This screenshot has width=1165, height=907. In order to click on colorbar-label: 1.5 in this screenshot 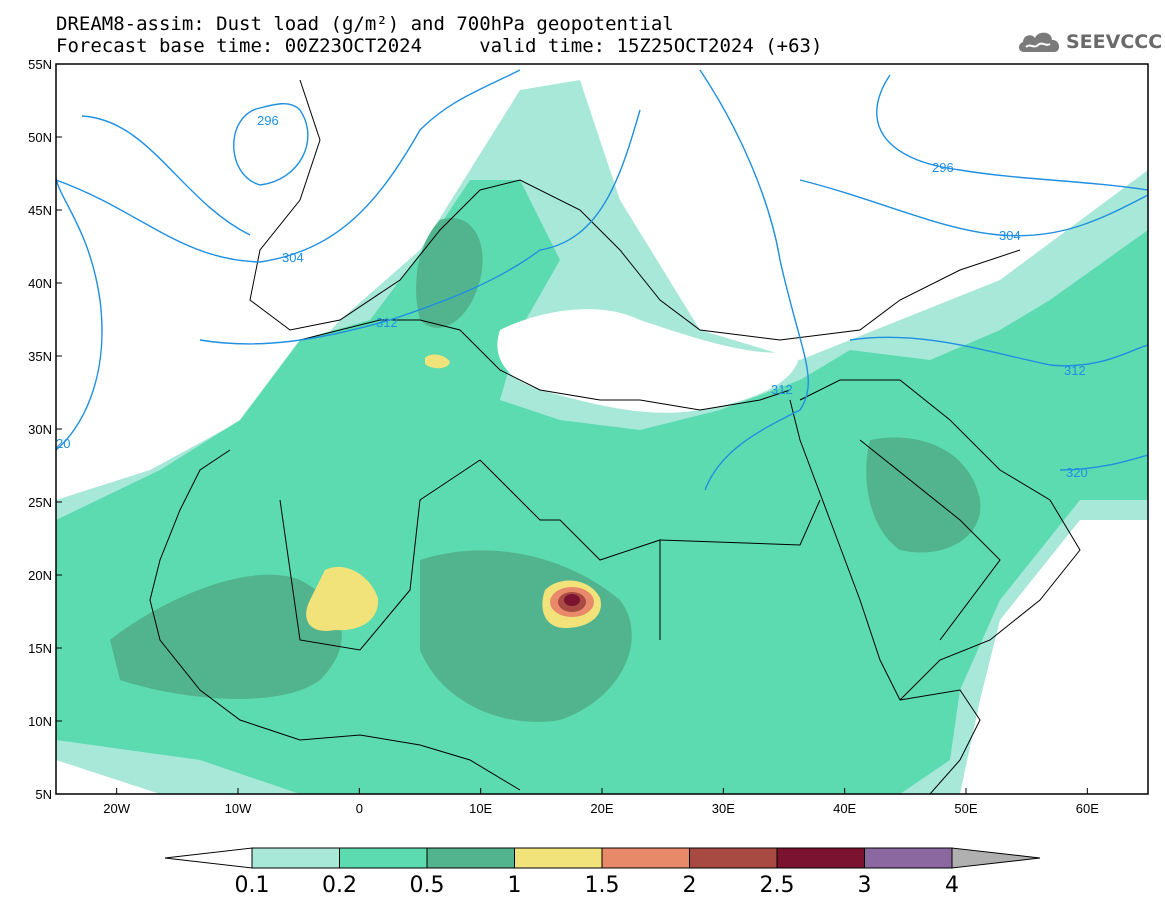, I will do `click(602, 885)`.